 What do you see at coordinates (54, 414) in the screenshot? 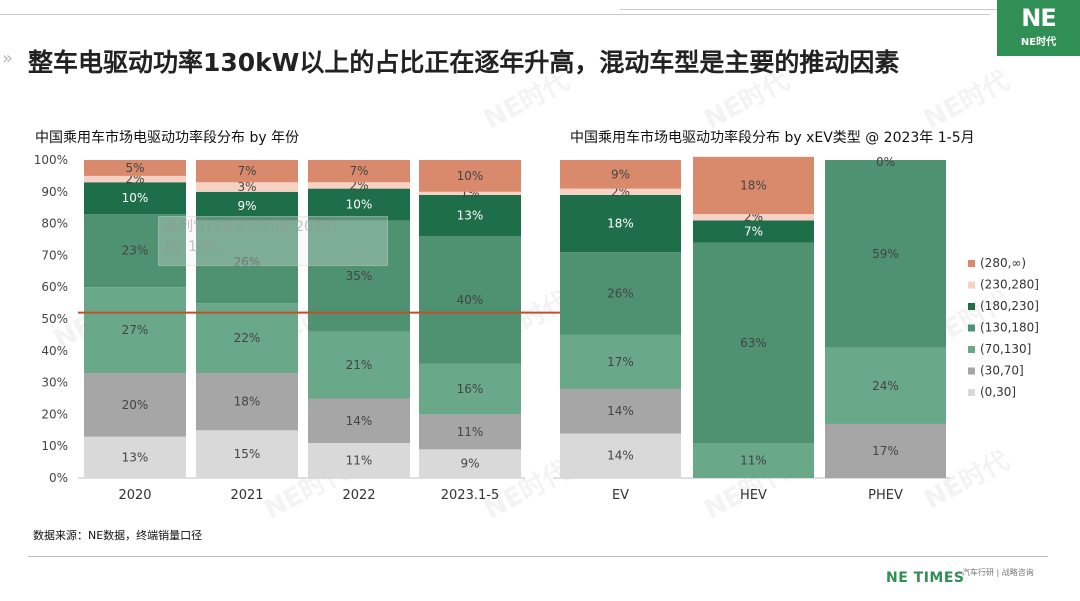
I see `y-tick-label: 20%` at bounding box center [54, 414].